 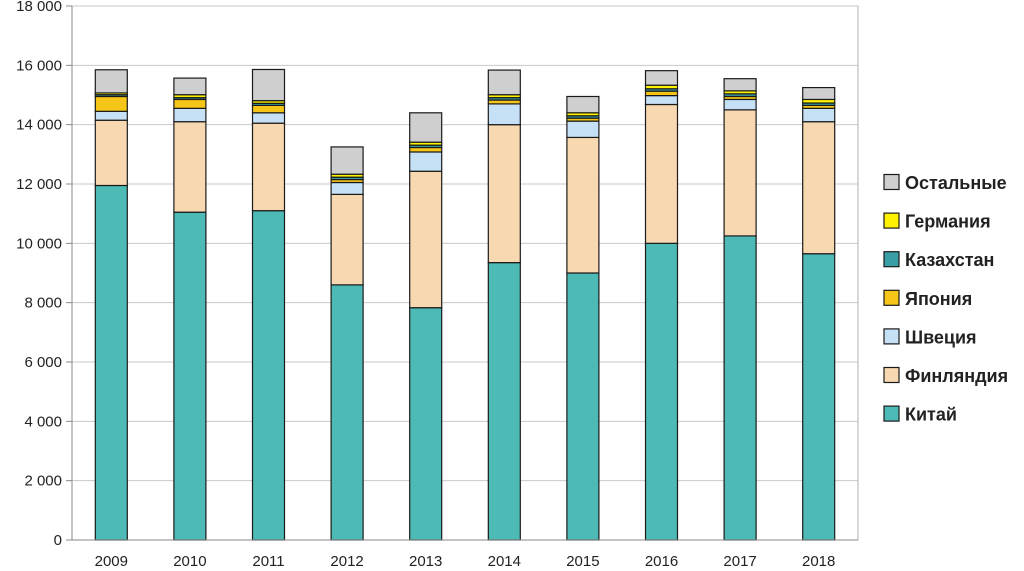 What do you see at coordinates (956, 376) in the screenshot?
I see `legend-label: Финляндия` at bounding box center [956, 376].